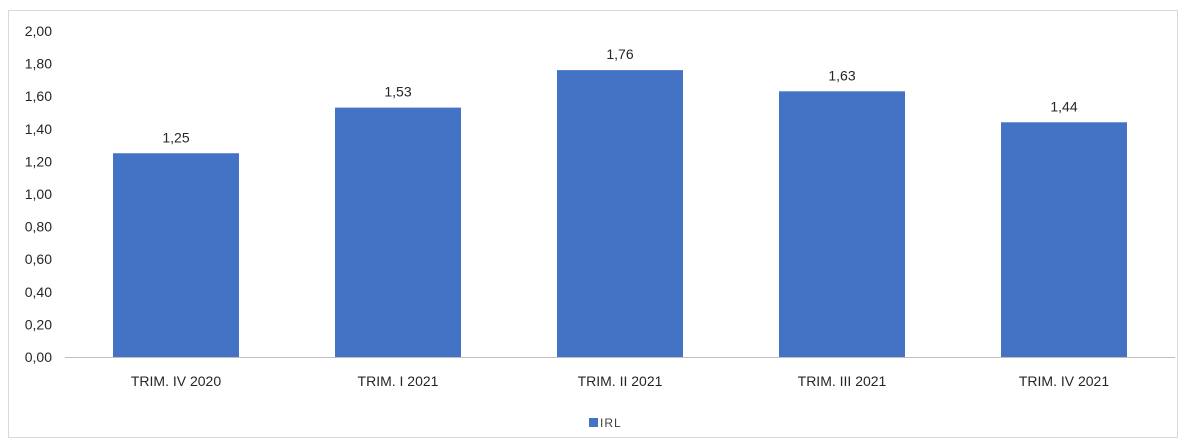 Image resolution: width=1180 pixels, height=442 pixels. Describe the element at coordinates (38, 96) in the screenshot. I see `y-tick-label: 1,60` at that location.